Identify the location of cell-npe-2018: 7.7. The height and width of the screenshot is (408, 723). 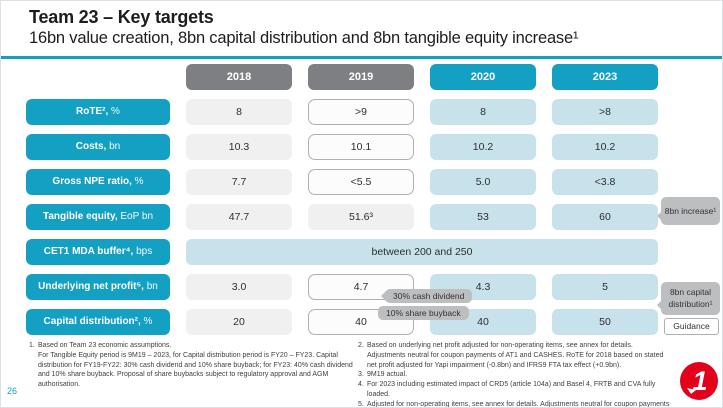
(239, 182).